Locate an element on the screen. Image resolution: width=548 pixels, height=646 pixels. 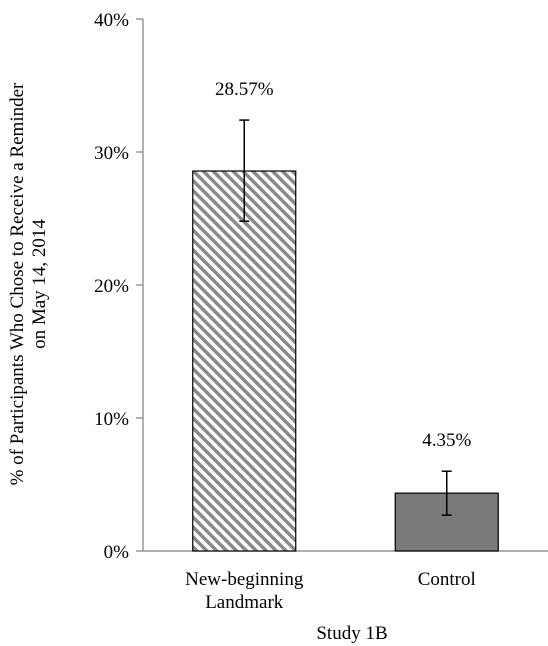
y-axis-title-line-2: on May 14, 2014 is located at coordinates (39, 284).